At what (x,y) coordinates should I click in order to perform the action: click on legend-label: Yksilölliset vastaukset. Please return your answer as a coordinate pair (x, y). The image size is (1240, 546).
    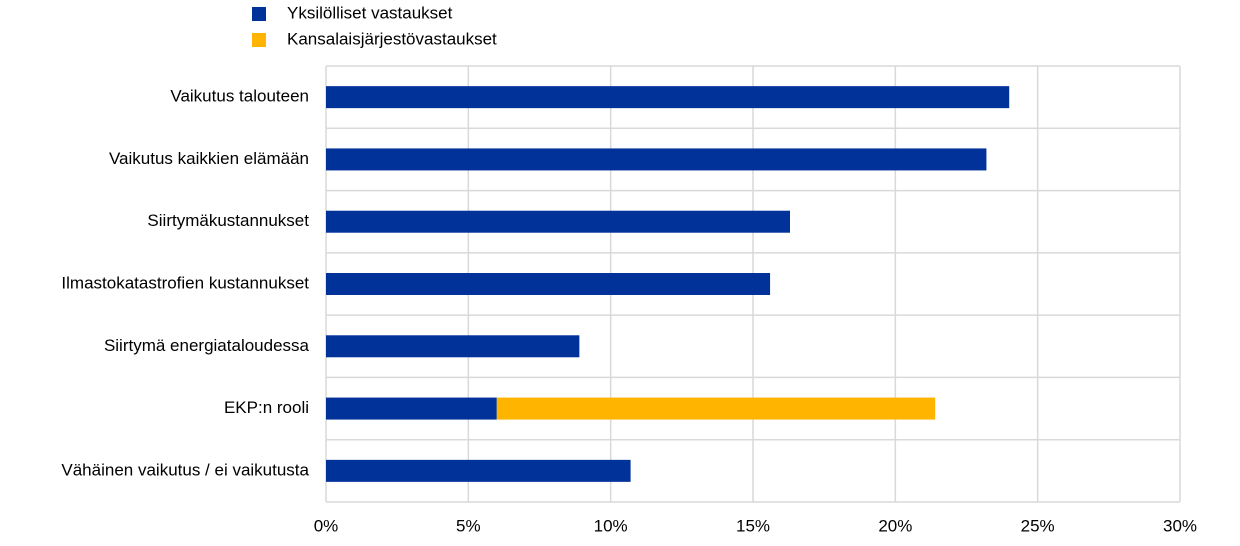
    Looking at the image, I should click on (370, 12).